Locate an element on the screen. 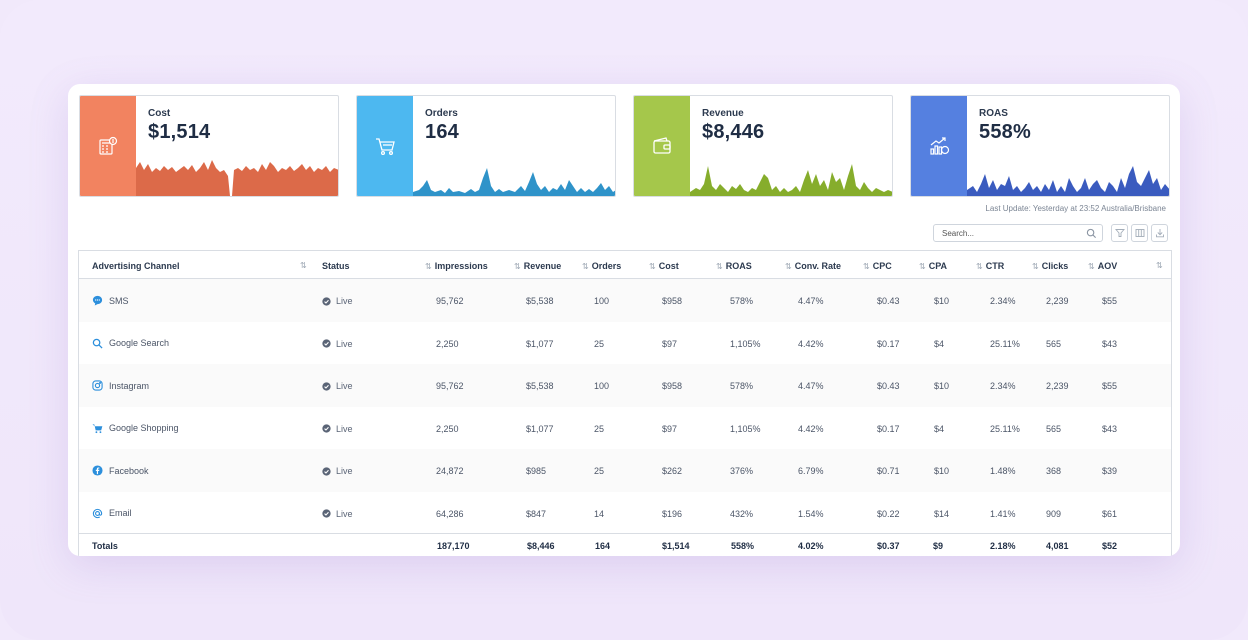 This screenshot has height=640, width=1248. cell-orders: 25 is located at coordinates (599, 343).